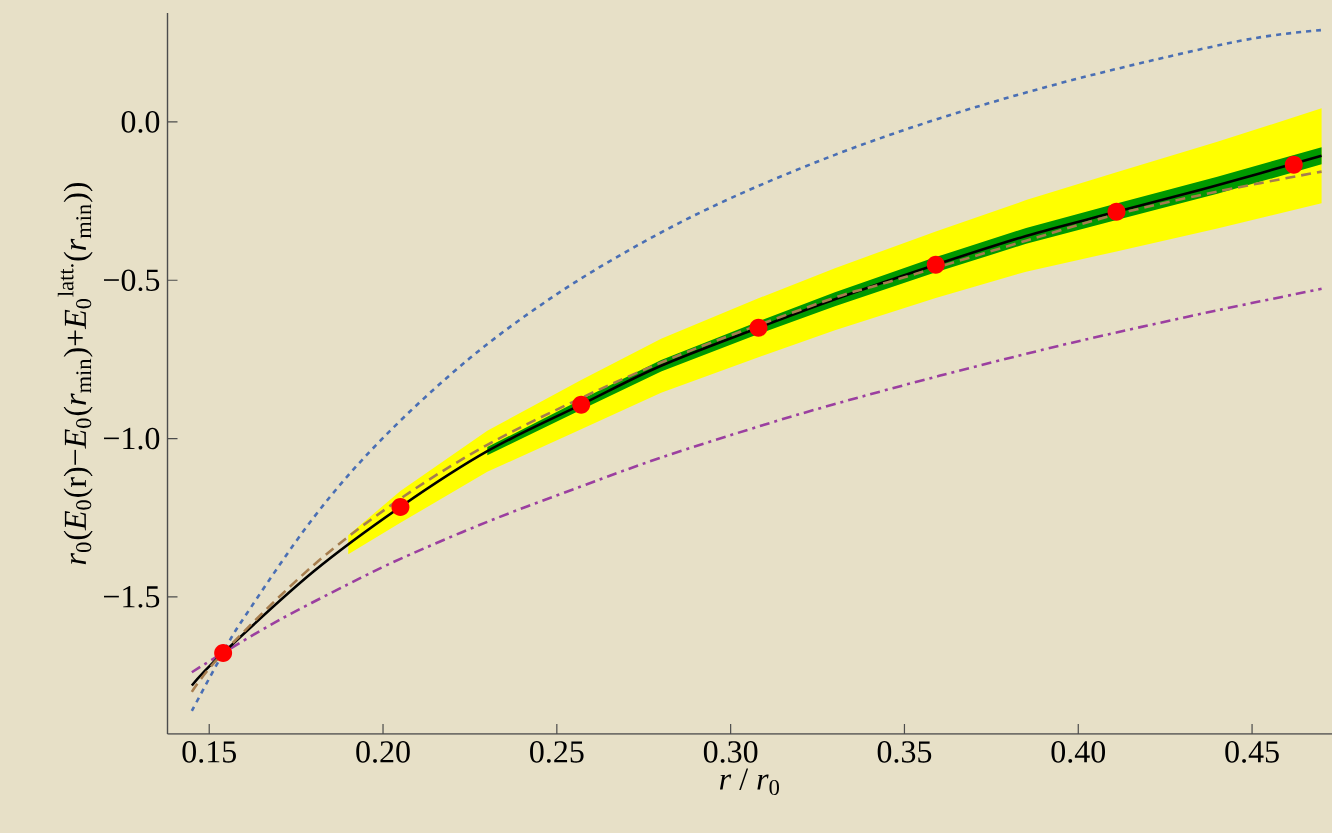  I want to click on x-tick-label: 0.40, so click(1078, 752).